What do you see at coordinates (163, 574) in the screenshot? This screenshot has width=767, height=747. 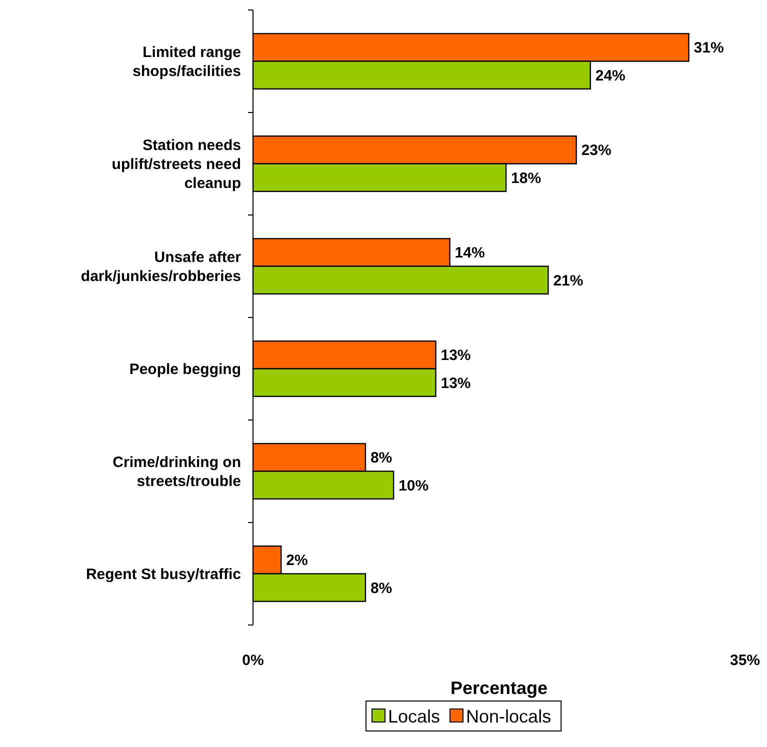 I see `y-tick-label: Regent St busy/traffic` at bounding box center [163, 574].